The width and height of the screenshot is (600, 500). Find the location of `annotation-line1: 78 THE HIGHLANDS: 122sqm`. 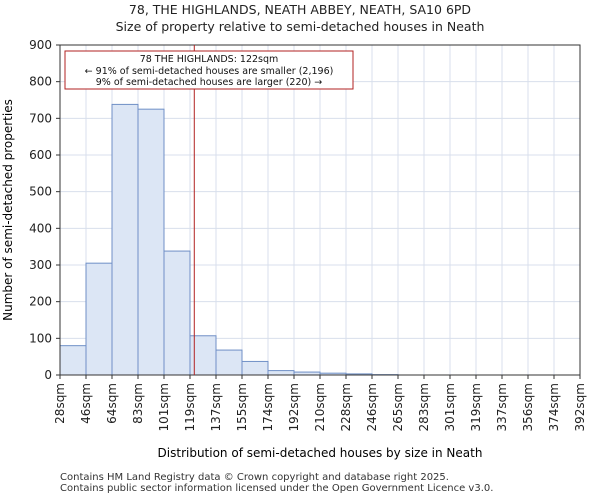

annotation-line1: 78 THE HIGHLANDS: 122sqm is located at coordinates (209, 59).